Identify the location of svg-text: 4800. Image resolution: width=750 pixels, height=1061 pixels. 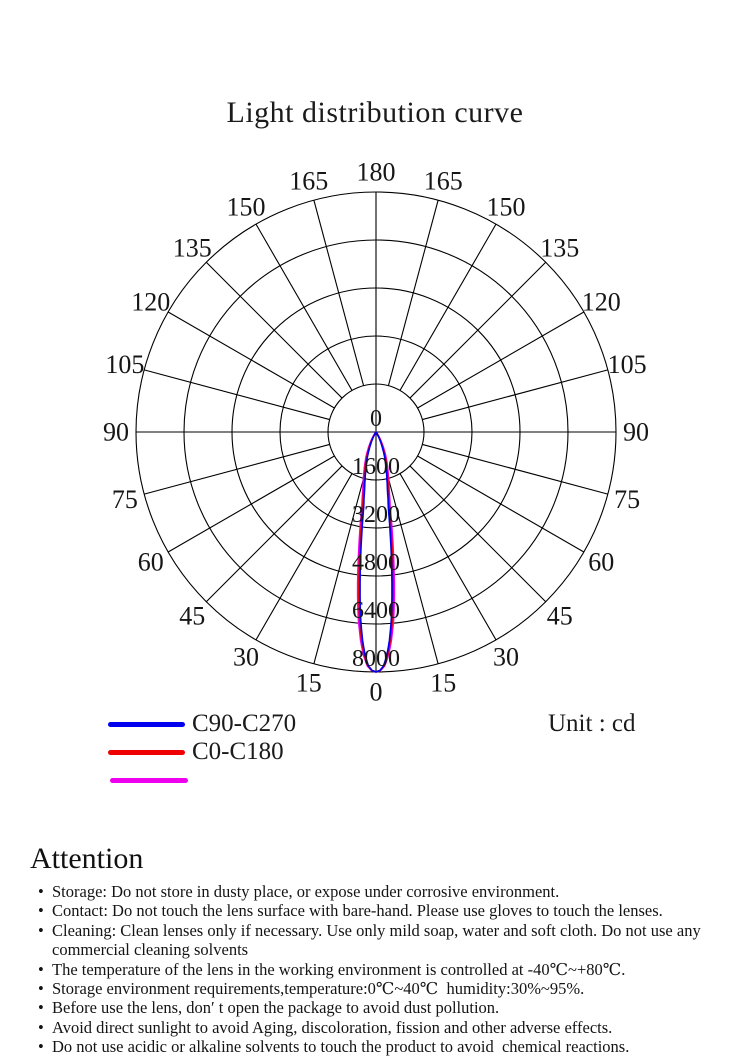
(376, 563).